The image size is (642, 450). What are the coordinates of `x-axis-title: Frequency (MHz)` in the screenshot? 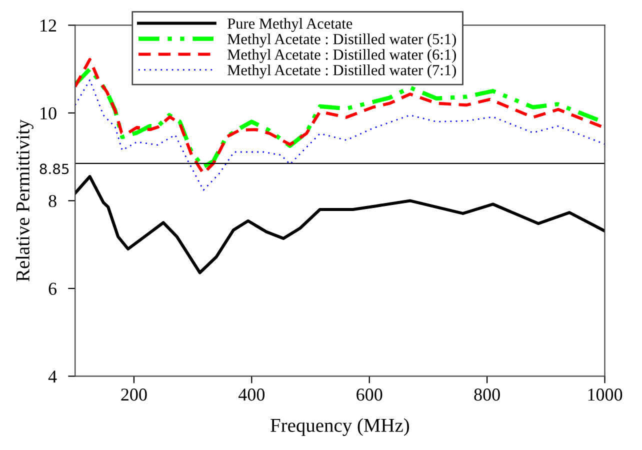 It's located at (340, 427).